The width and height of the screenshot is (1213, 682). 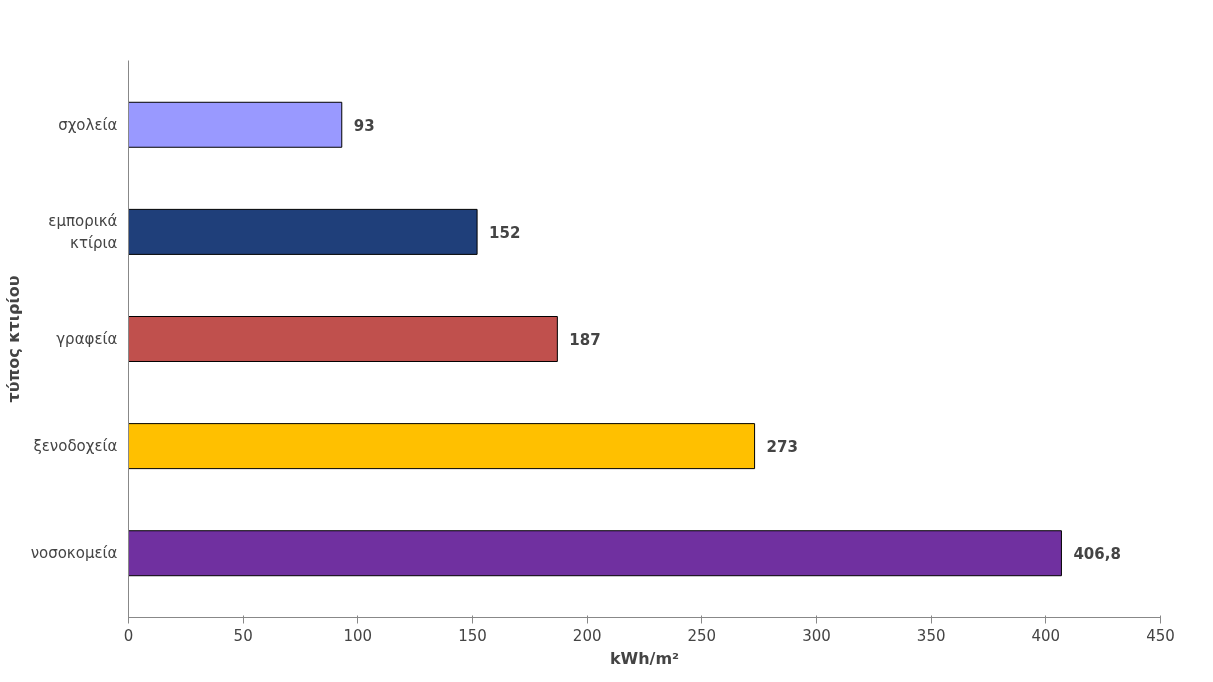 What do you see at coordinates (364, 125) in the screenshot?
I see `data-label: 93` at bounding box center [364, 125].